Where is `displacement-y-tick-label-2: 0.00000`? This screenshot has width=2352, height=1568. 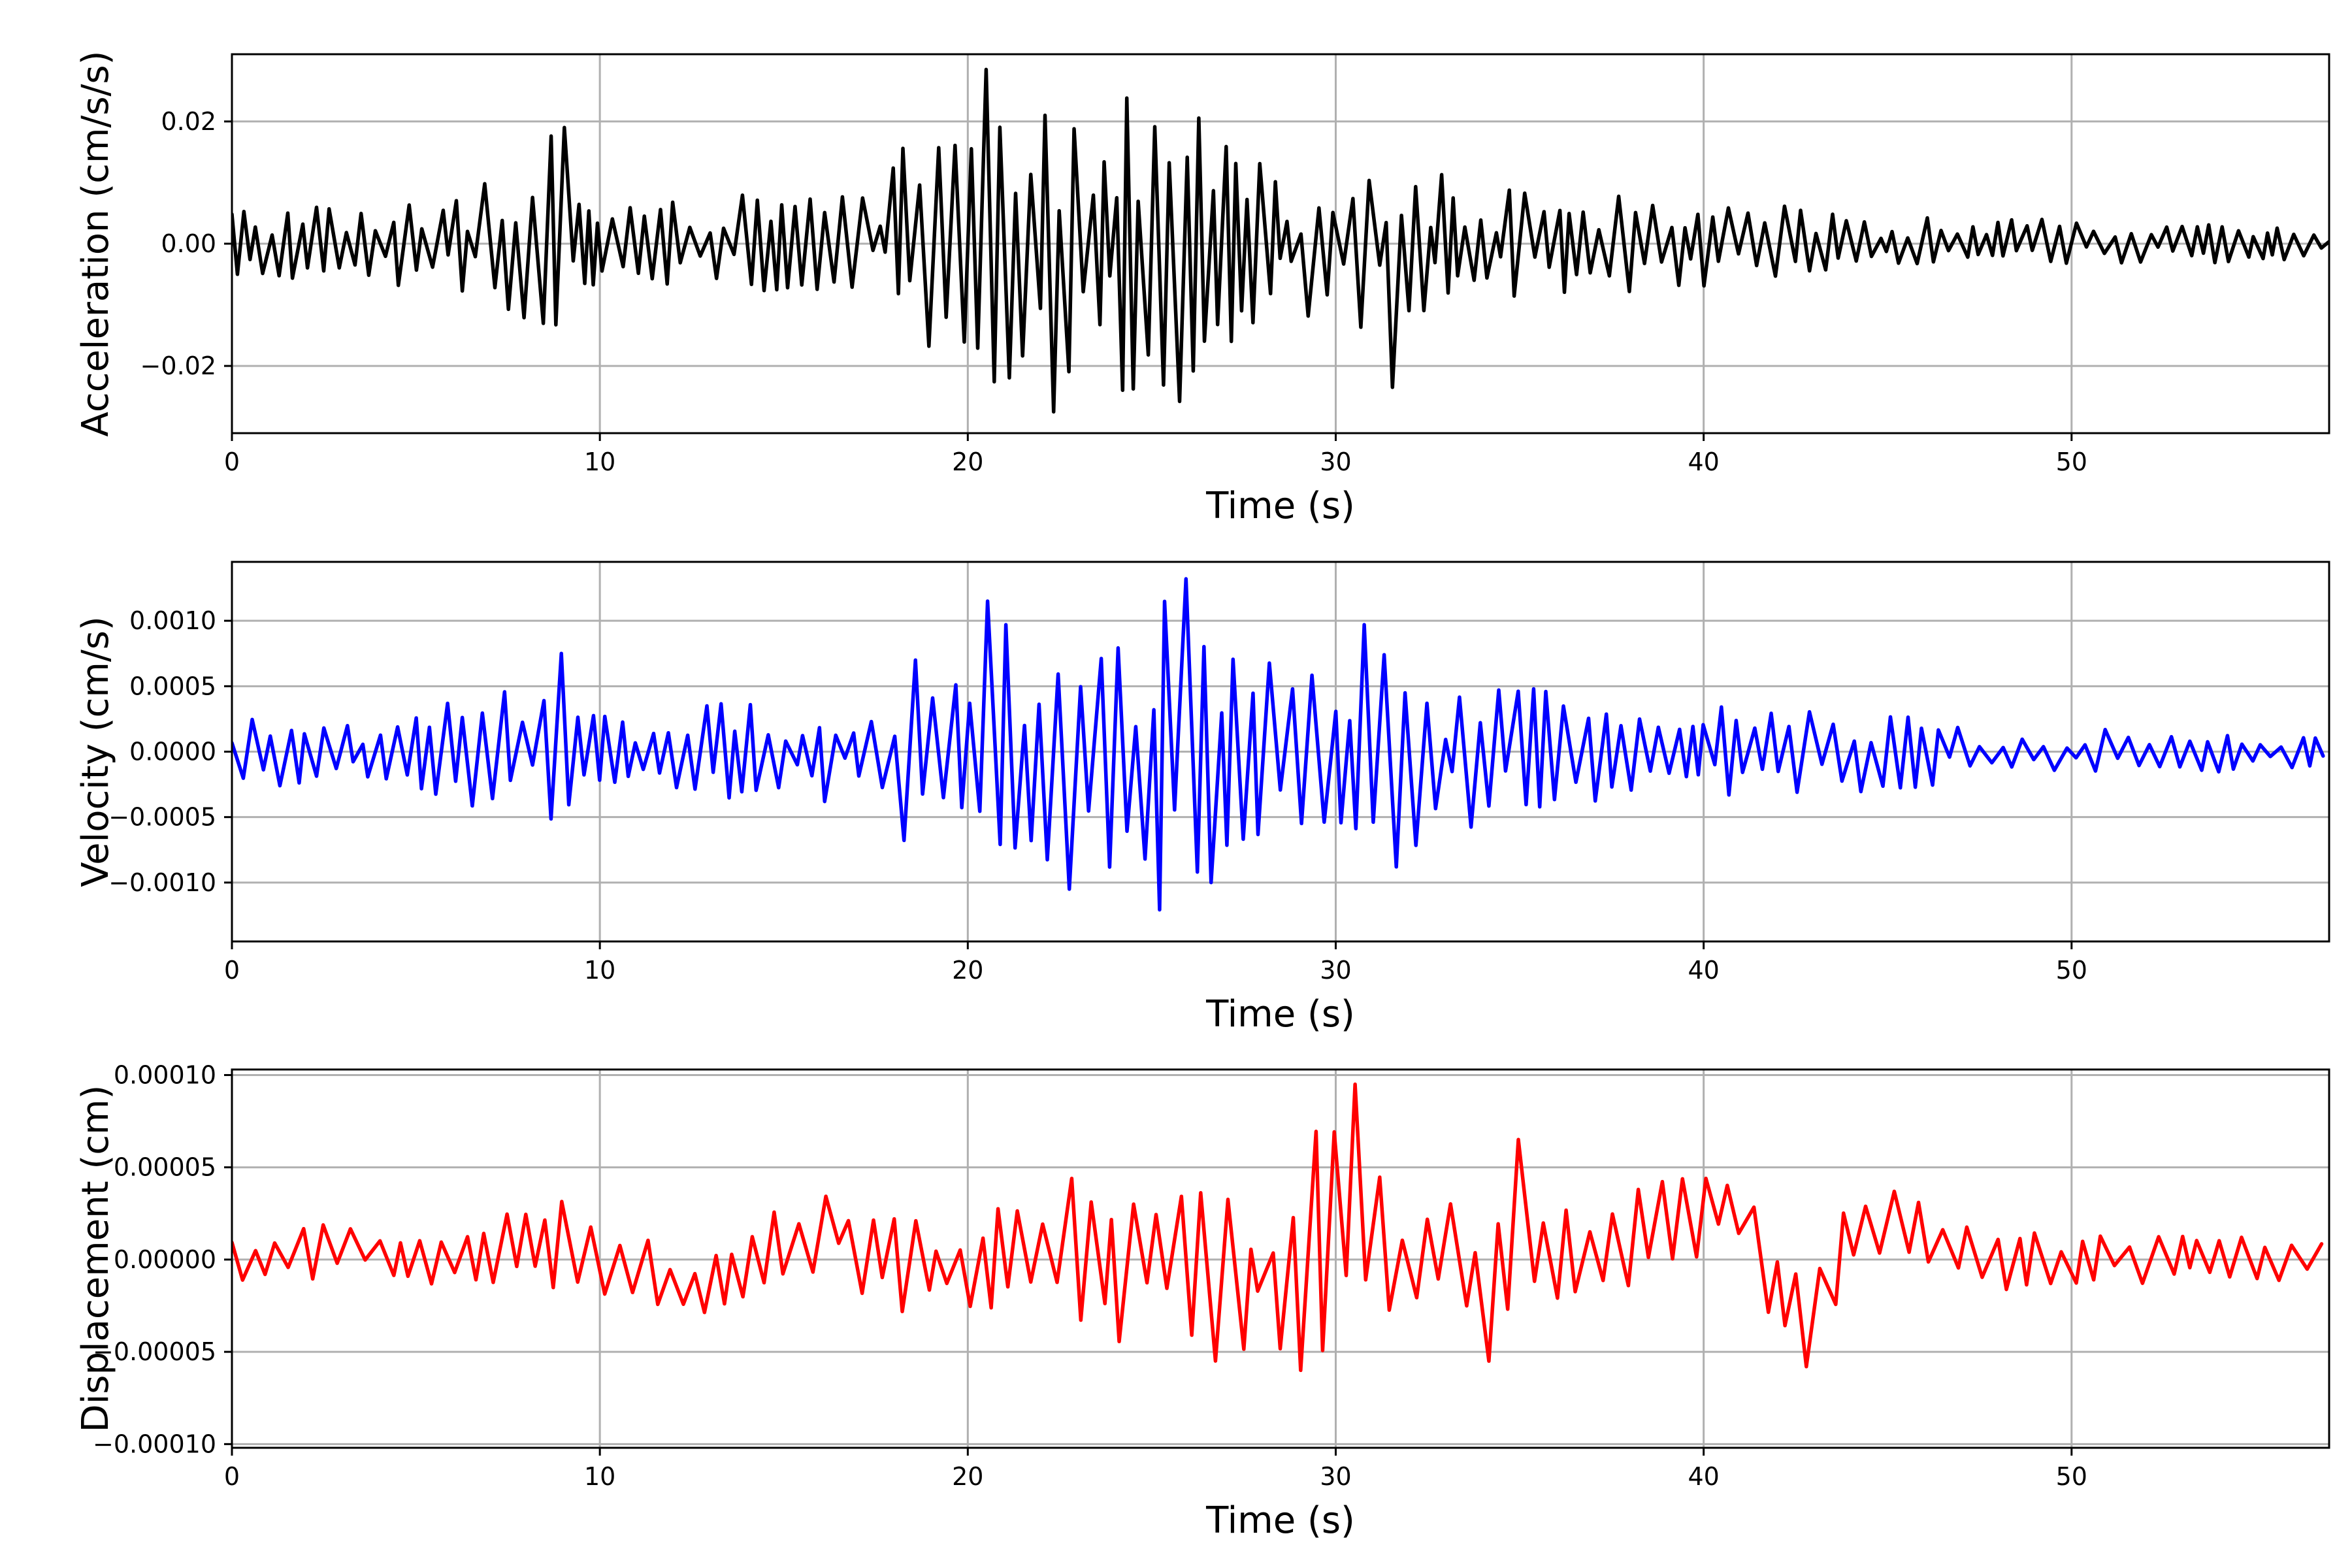 displacement-y-tick-label-2: 0.00000 is located at coordinates (165, 1259).